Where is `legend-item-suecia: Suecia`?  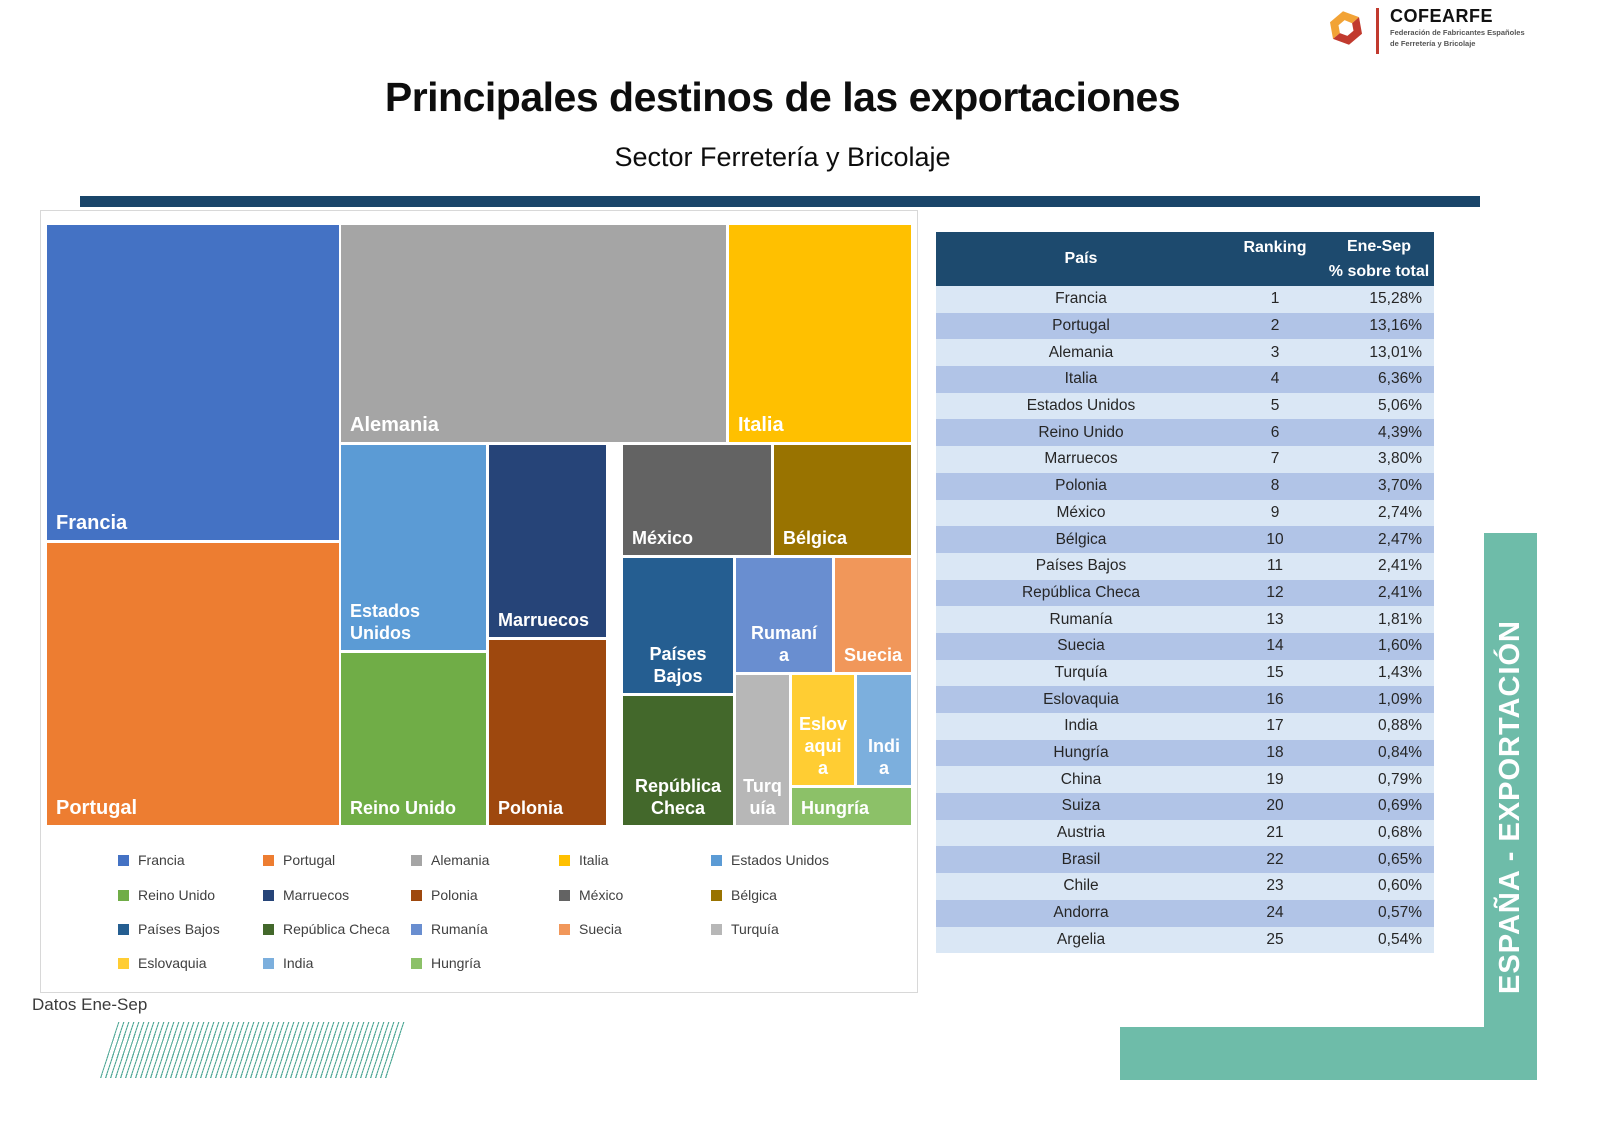 legend-item-suecia: Suecia is located at coordinates (590, 929).